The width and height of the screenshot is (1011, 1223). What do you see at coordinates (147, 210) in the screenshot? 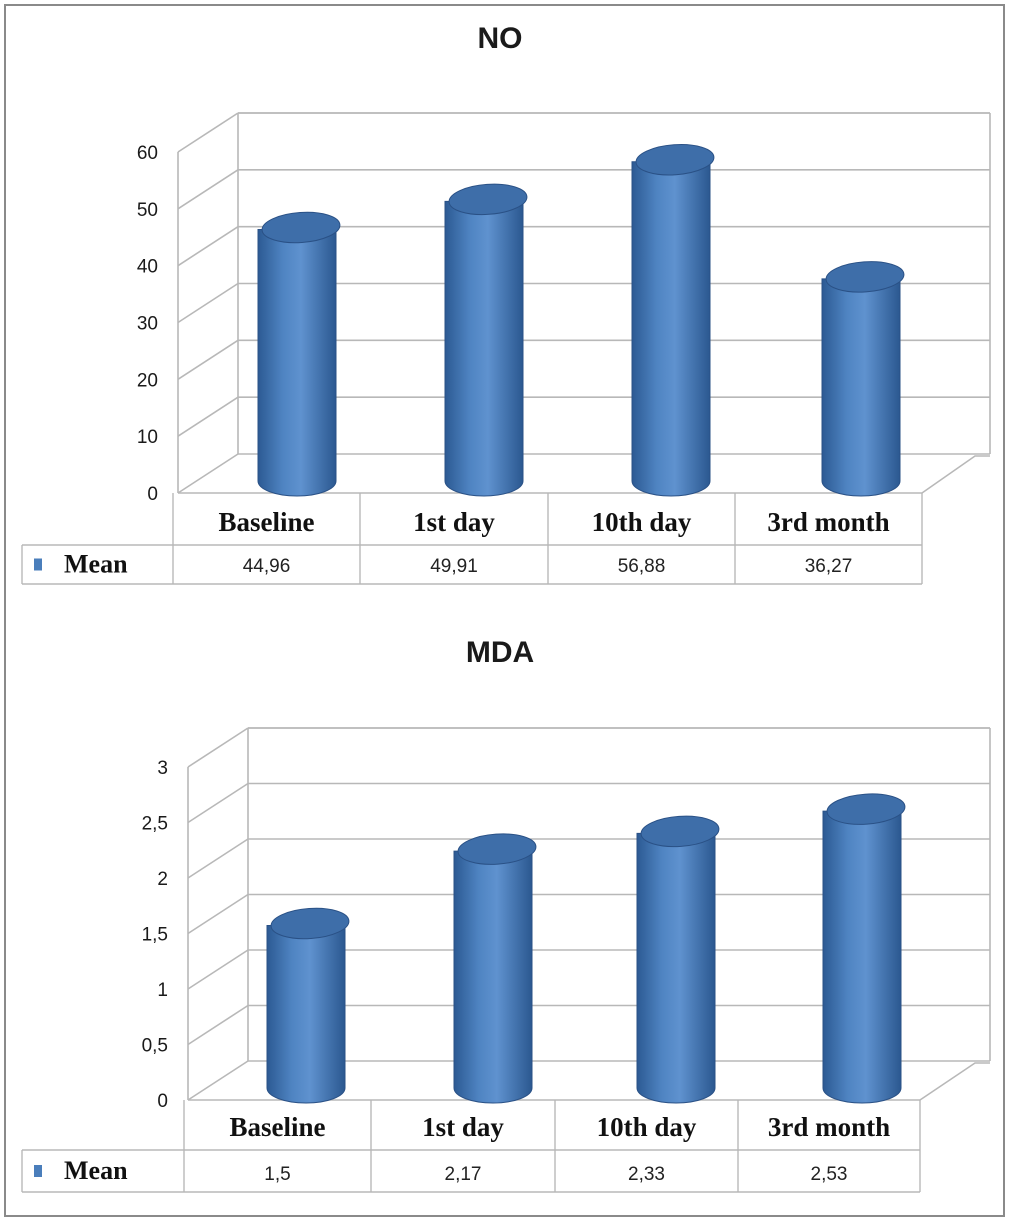
I see `y-tick-label: 50` at bounding box center [147, 210].